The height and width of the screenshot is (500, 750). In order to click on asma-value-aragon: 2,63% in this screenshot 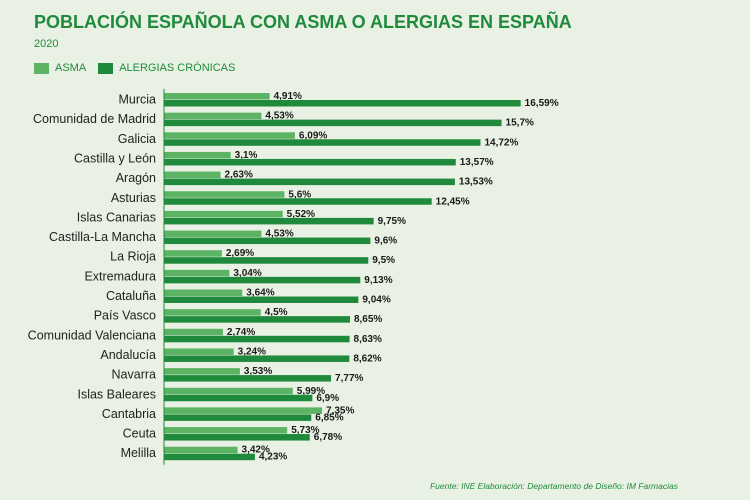, I will do `click(239, 175)`.